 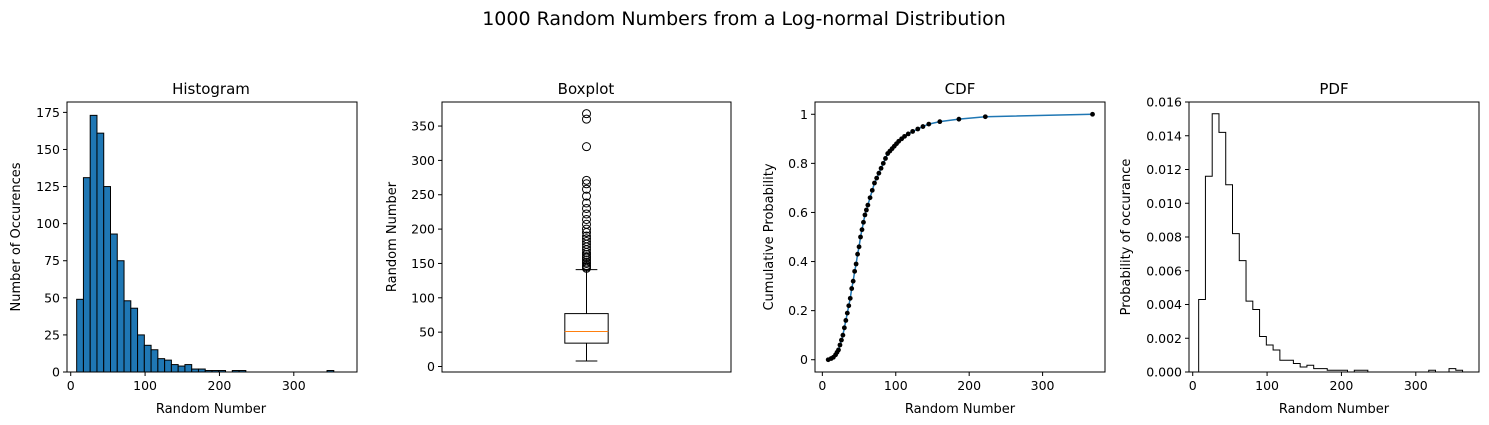 I want to click on cdf-marks, so click(x=960, y=237).